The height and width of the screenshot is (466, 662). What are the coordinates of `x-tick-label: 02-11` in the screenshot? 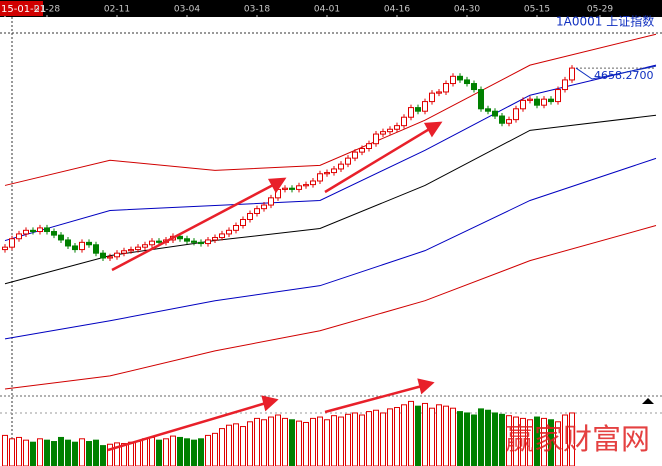 It's located at (117, 10).